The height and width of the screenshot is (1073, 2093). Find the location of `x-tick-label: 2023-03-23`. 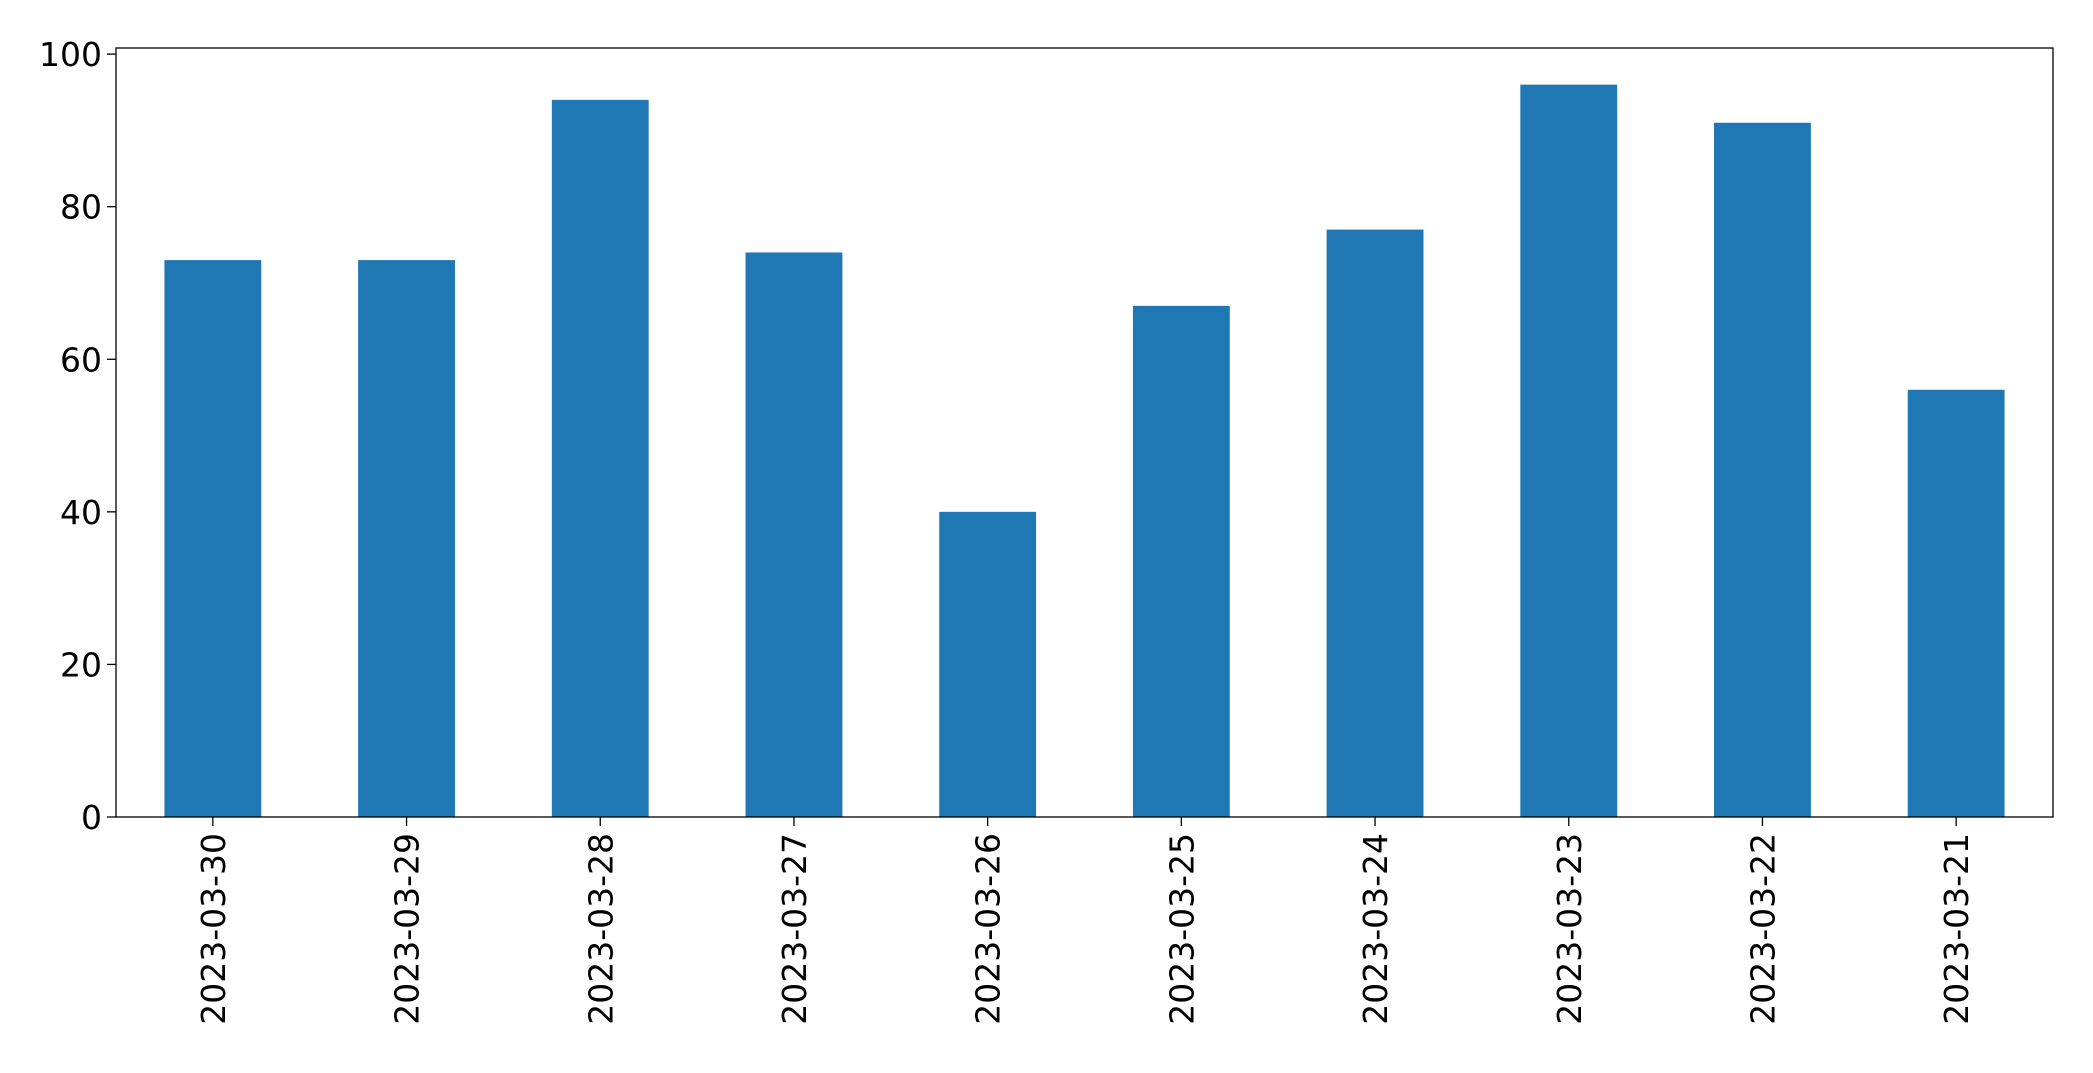

x-tick-label: 2023-03-23 is located at coordinates (1569, 929).